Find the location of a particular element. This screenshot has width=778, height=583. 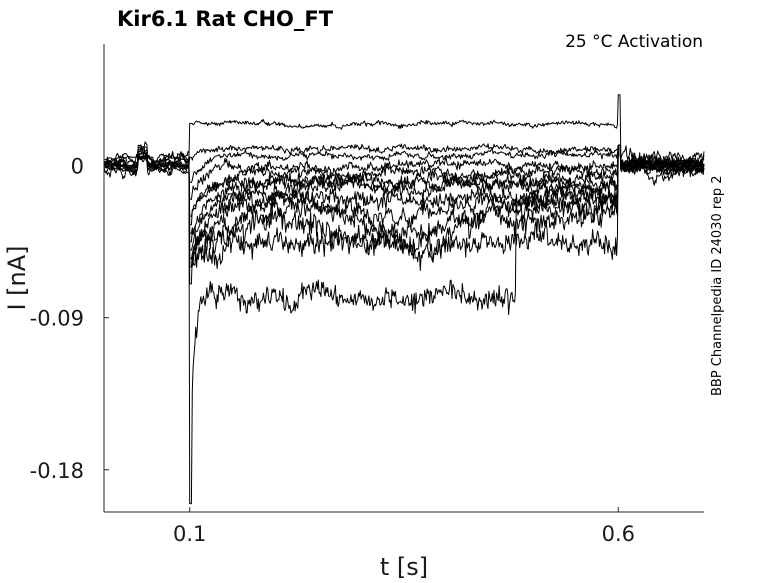

chart-title: Kir6.1 Rat CHO_FT is located at coordinates (225, 19).